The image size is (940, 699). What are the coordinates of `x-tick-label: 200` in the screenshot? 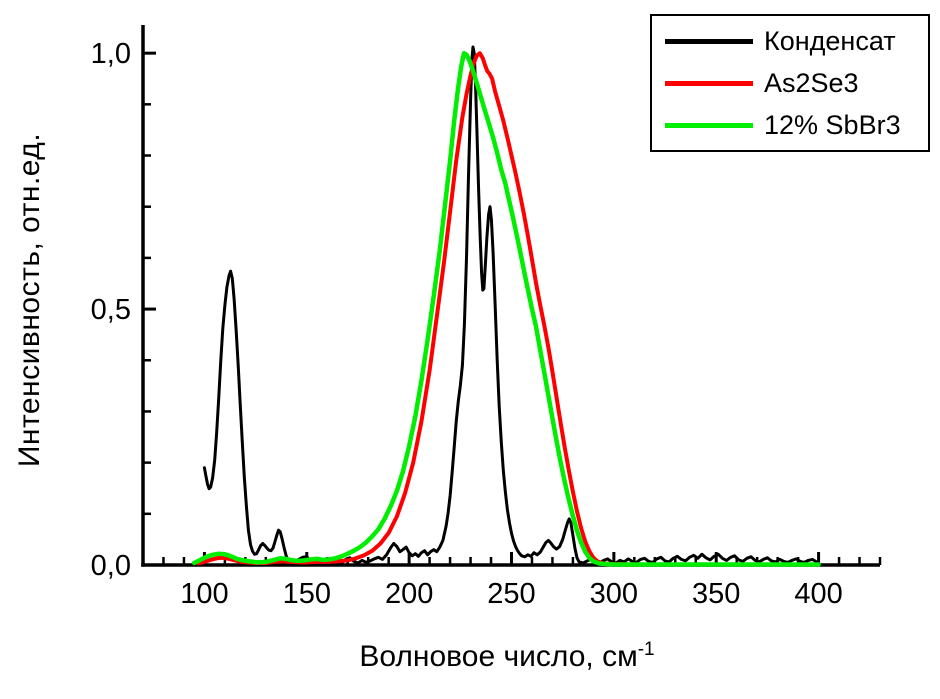 It's located at (409, 594).